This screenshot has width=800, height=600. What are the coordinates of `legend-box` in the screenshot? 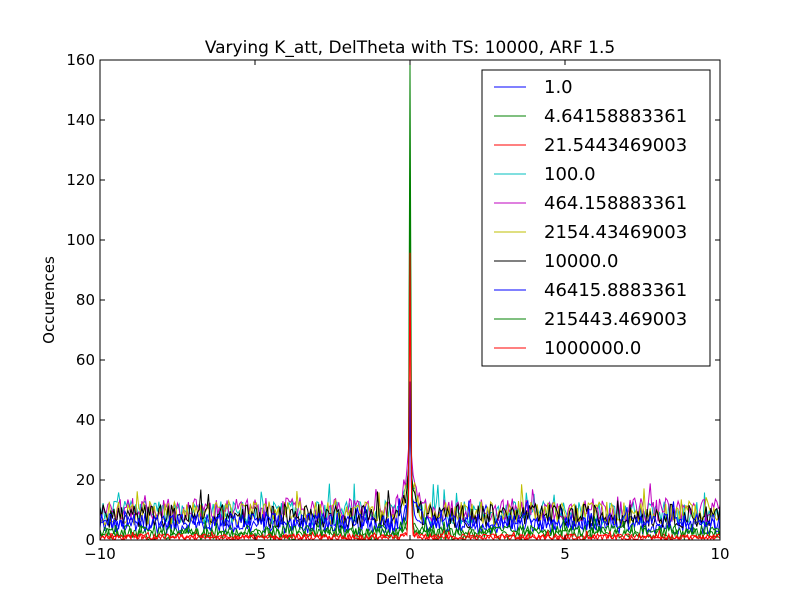 It's located at (596, 218).